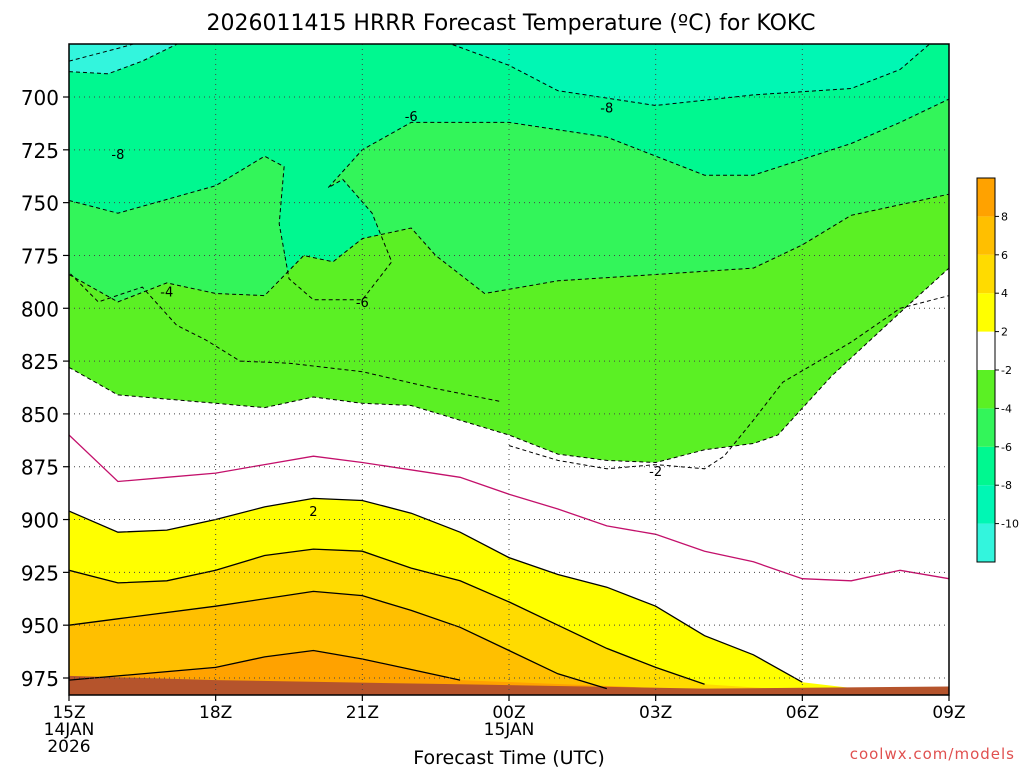 The height and width of the screenshot is (768, 1024). I want to click on y-tick-label: 800, so click(40, 309).